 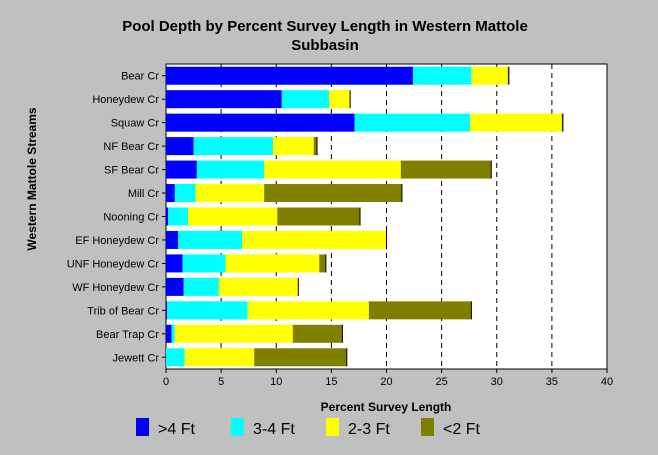 I want to click on category-label: SF Bear Cr, so click(x=131, y=171).